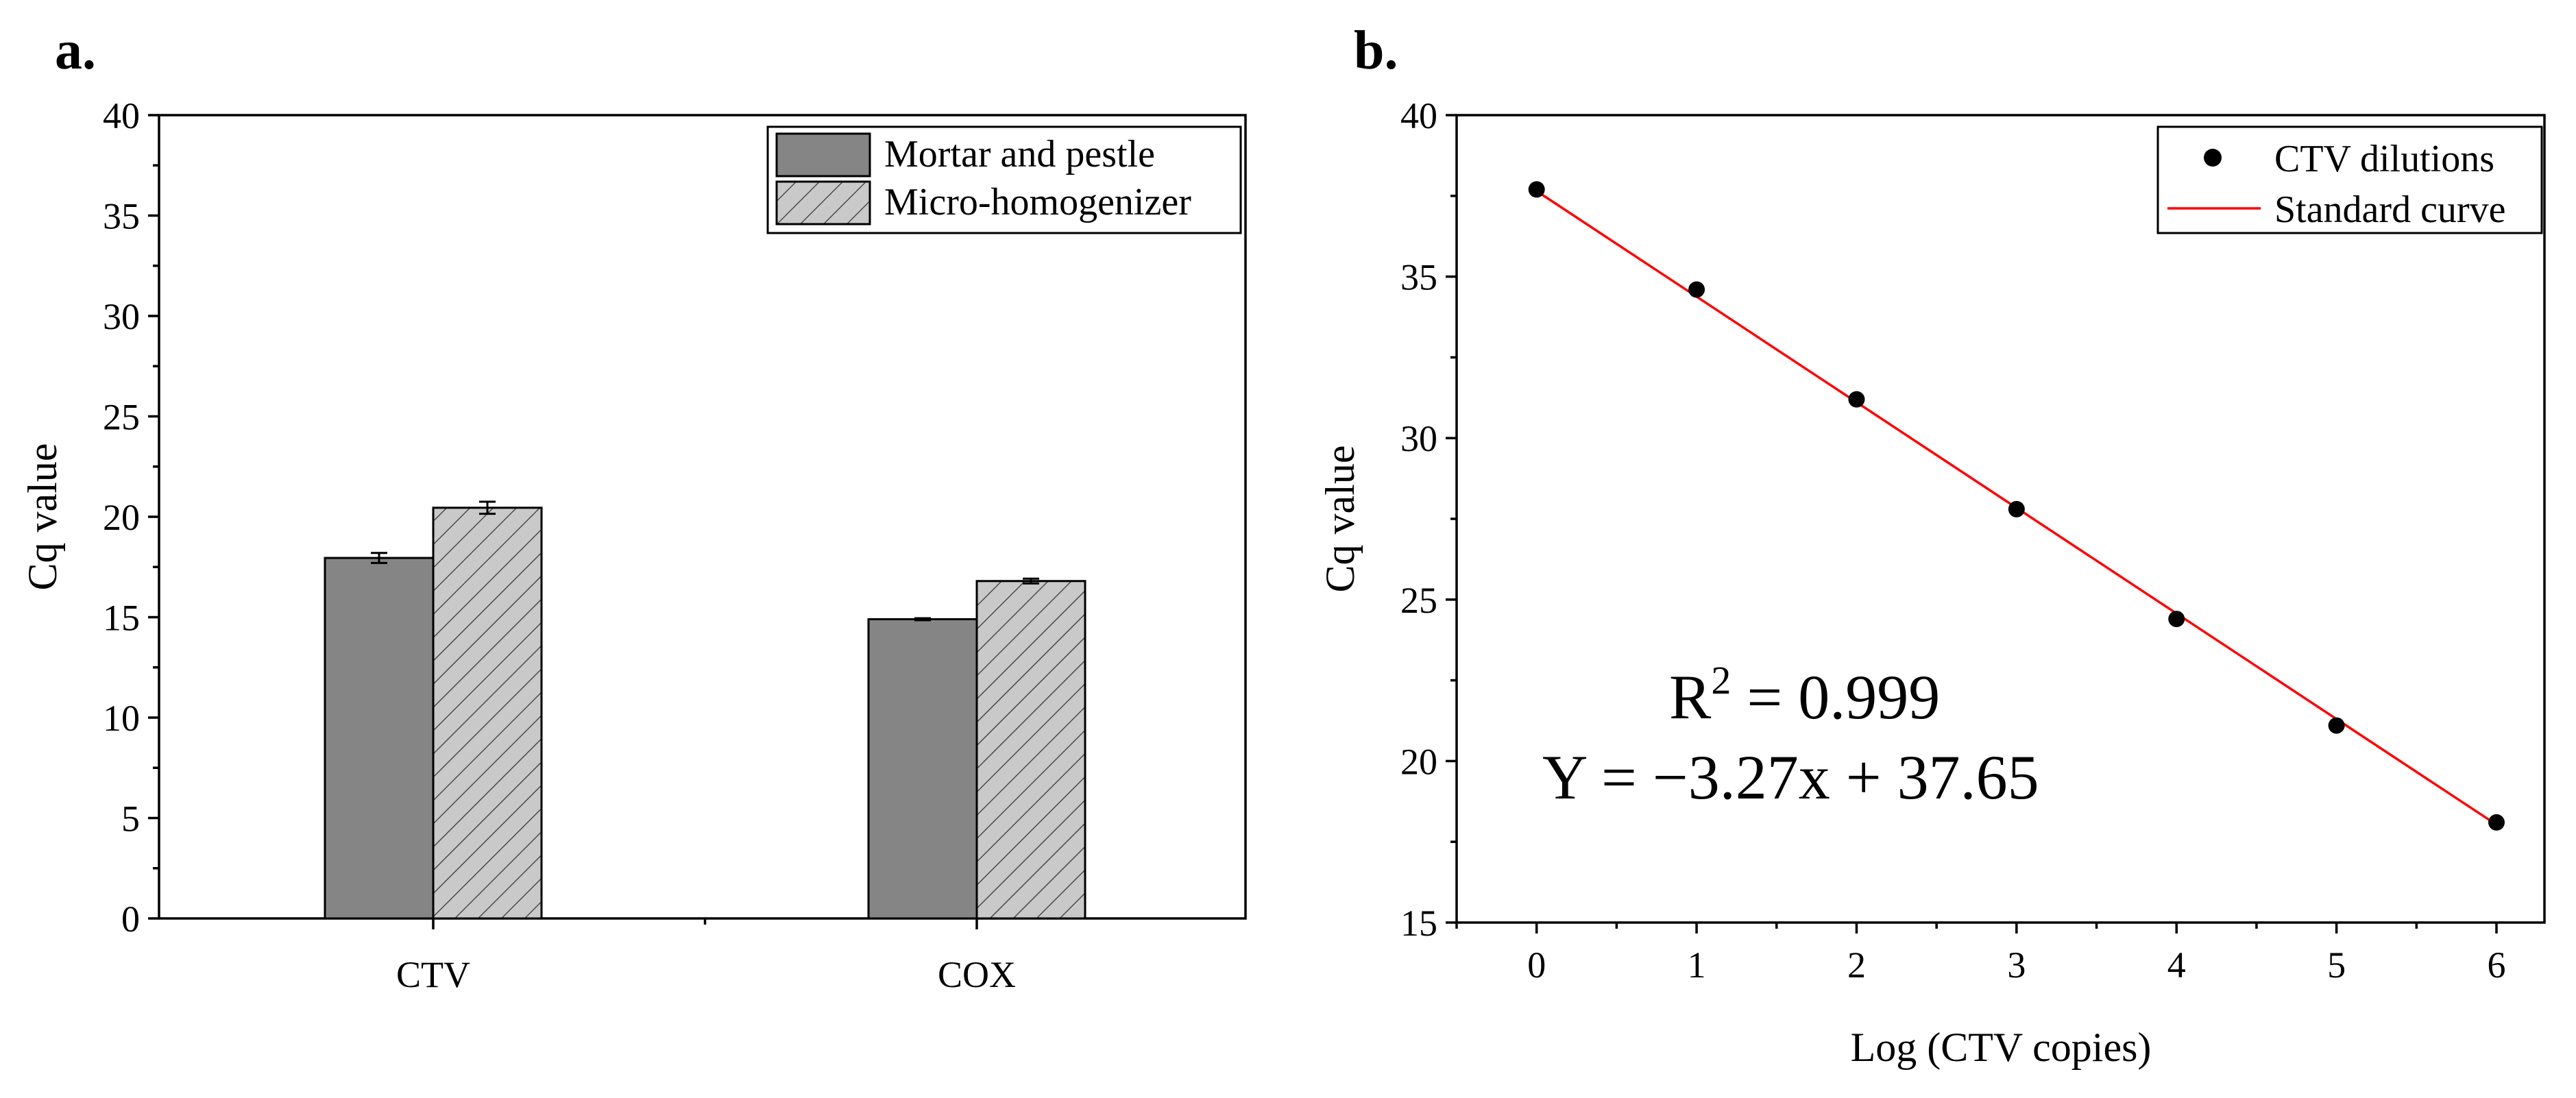 The height and width of the screenshot is (1098, 2576). Describe the element at coordinates (705, 710) in the screenshot. I see `panel-a-bars` at that location.